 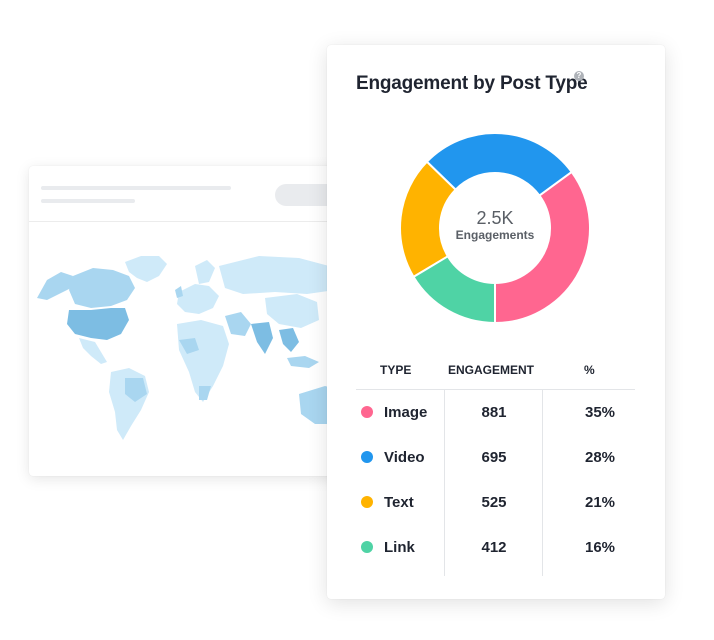 I want to click on map-region-southeast-asia, so click(x=289, y=340).